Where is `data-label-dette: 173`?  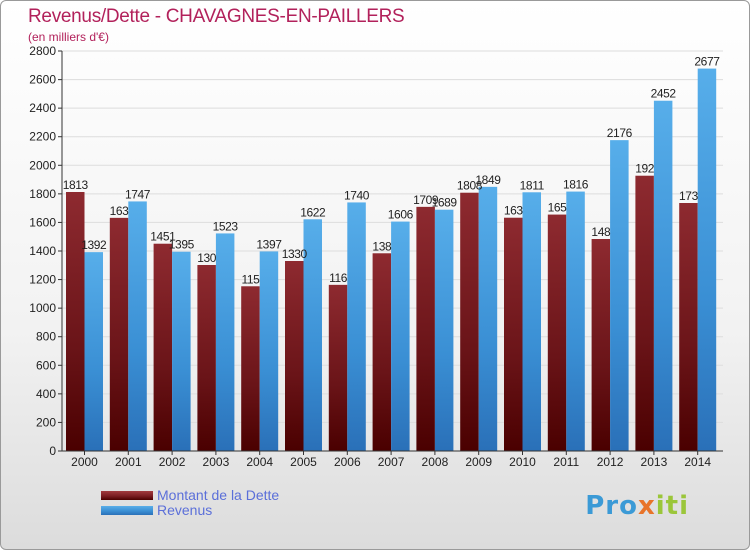 data-label-dette: 173 is located at coordinates (689, 196).